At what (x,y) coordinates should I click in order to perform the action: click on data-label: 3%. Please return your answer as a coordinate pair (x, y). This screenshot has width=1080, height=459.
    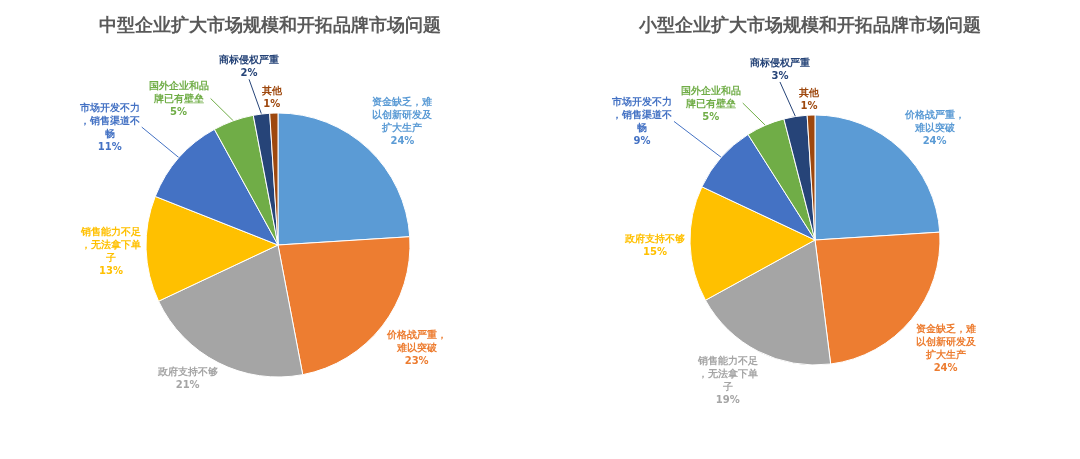
    Looking at the image, I should click on (780, 75).